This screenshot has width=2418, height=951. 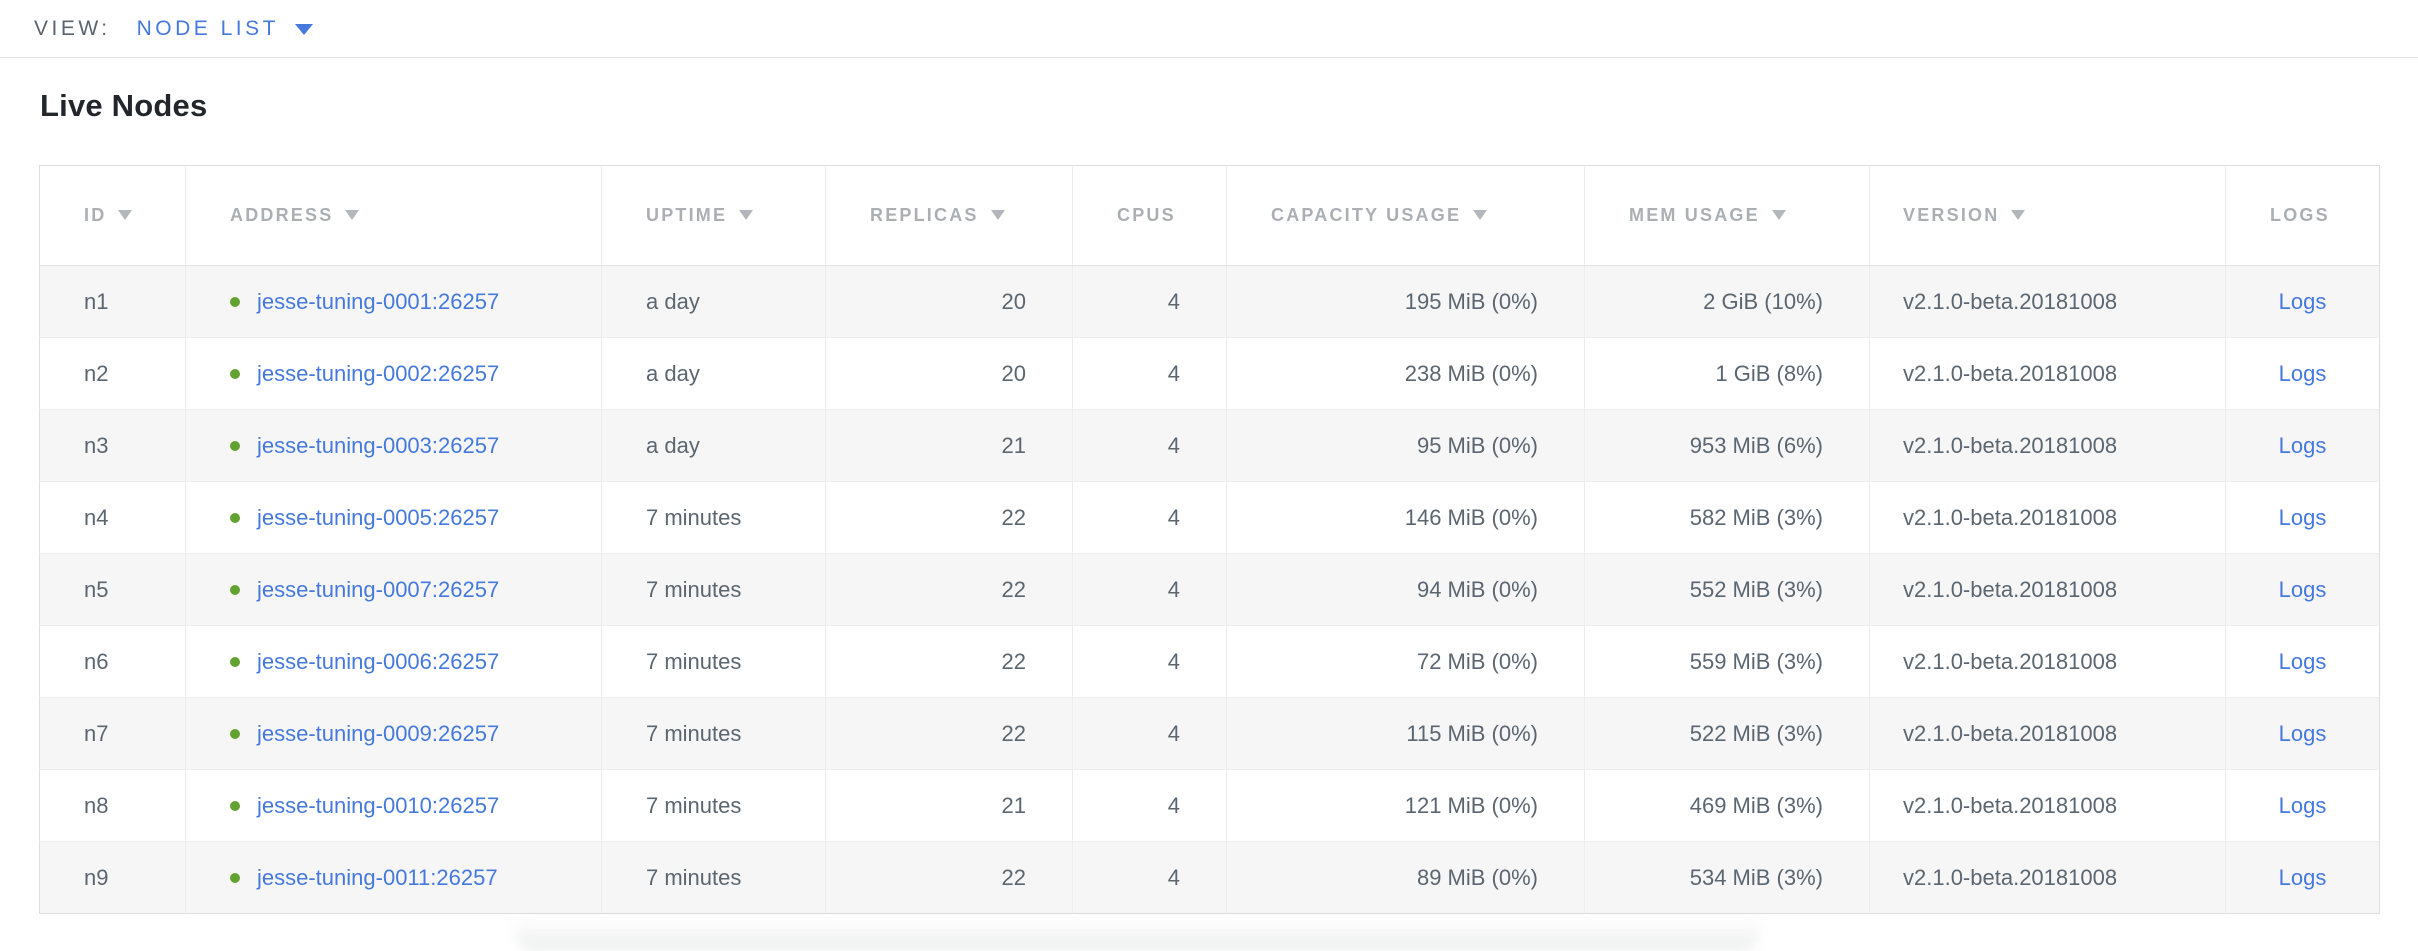 I want to click on cell-value: 1 GiB (8%), so click(x=1769, y=373).